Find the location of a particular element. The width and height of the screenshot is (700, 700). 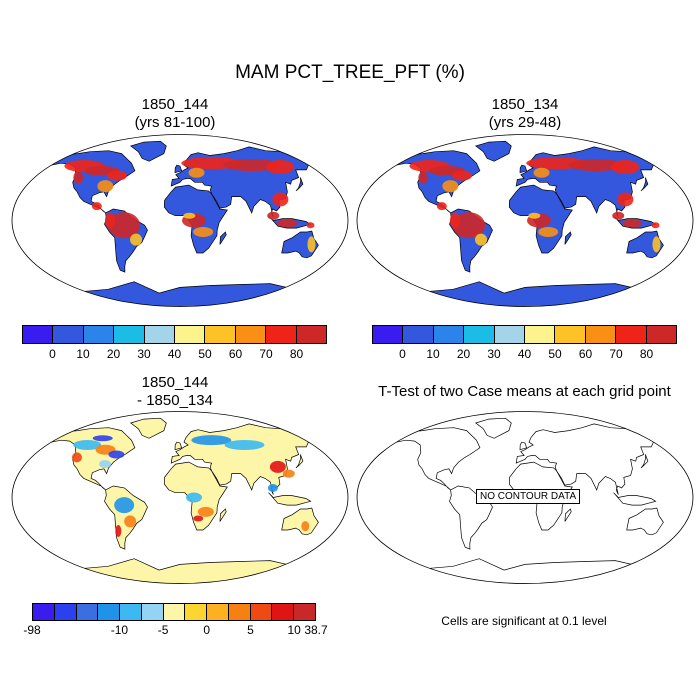

colorbar-tick-label: 50 is located at coordinates (205, 354).